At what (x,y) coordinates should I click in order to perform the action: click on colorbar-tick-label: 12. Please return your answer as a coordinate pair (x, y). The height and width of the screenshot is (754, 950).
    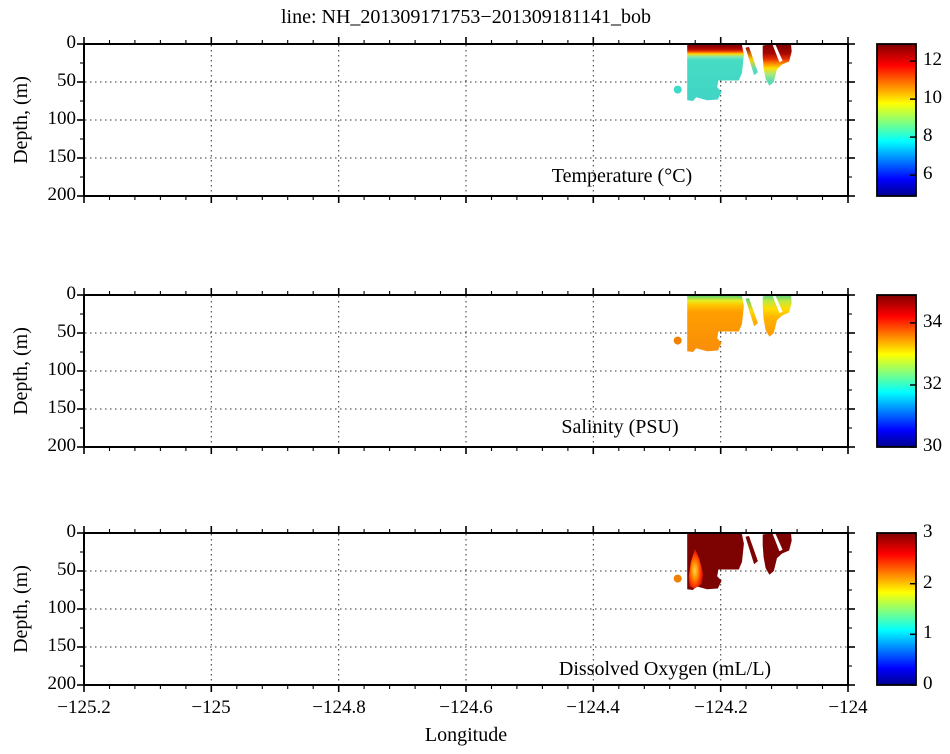
    Looking at the image, I should click on (932, 59).